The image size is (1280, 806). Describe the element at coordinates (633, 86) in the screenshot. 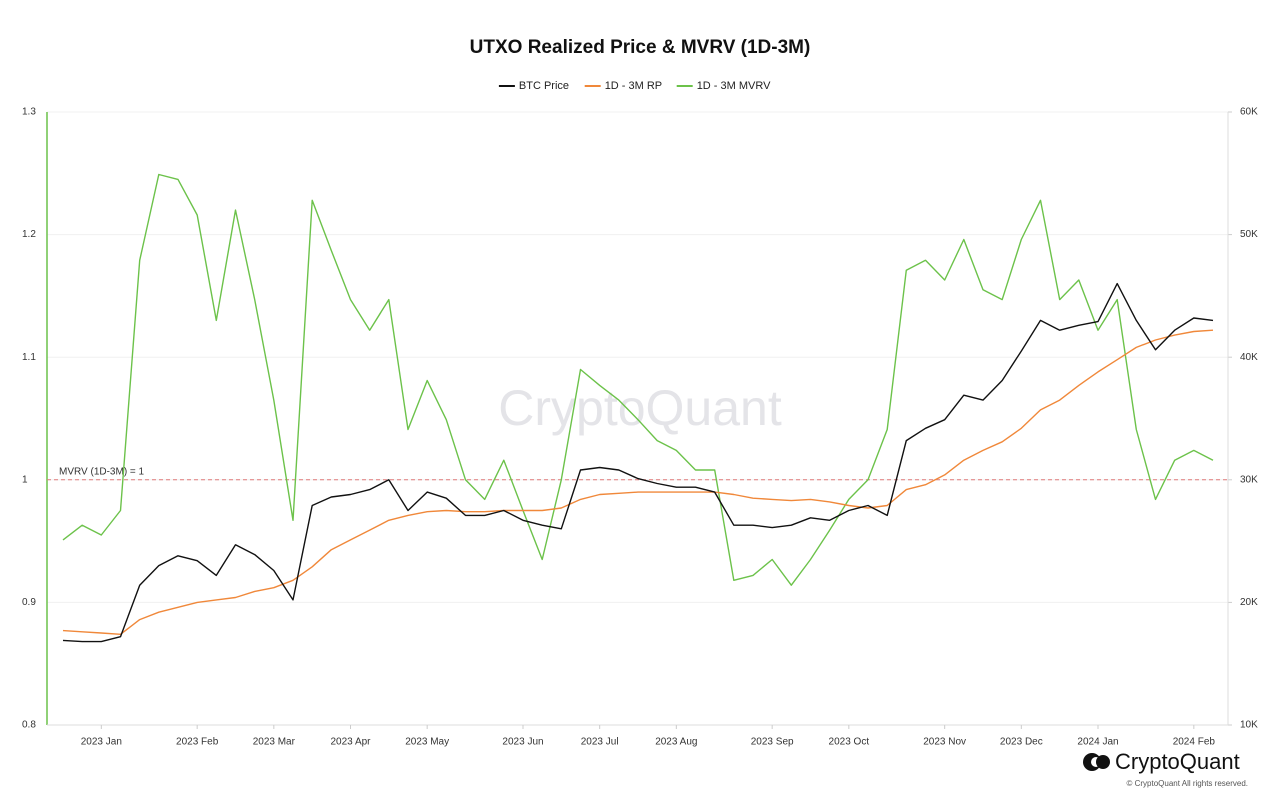

I see `legend-label: 1D - 3M RP` at that location.